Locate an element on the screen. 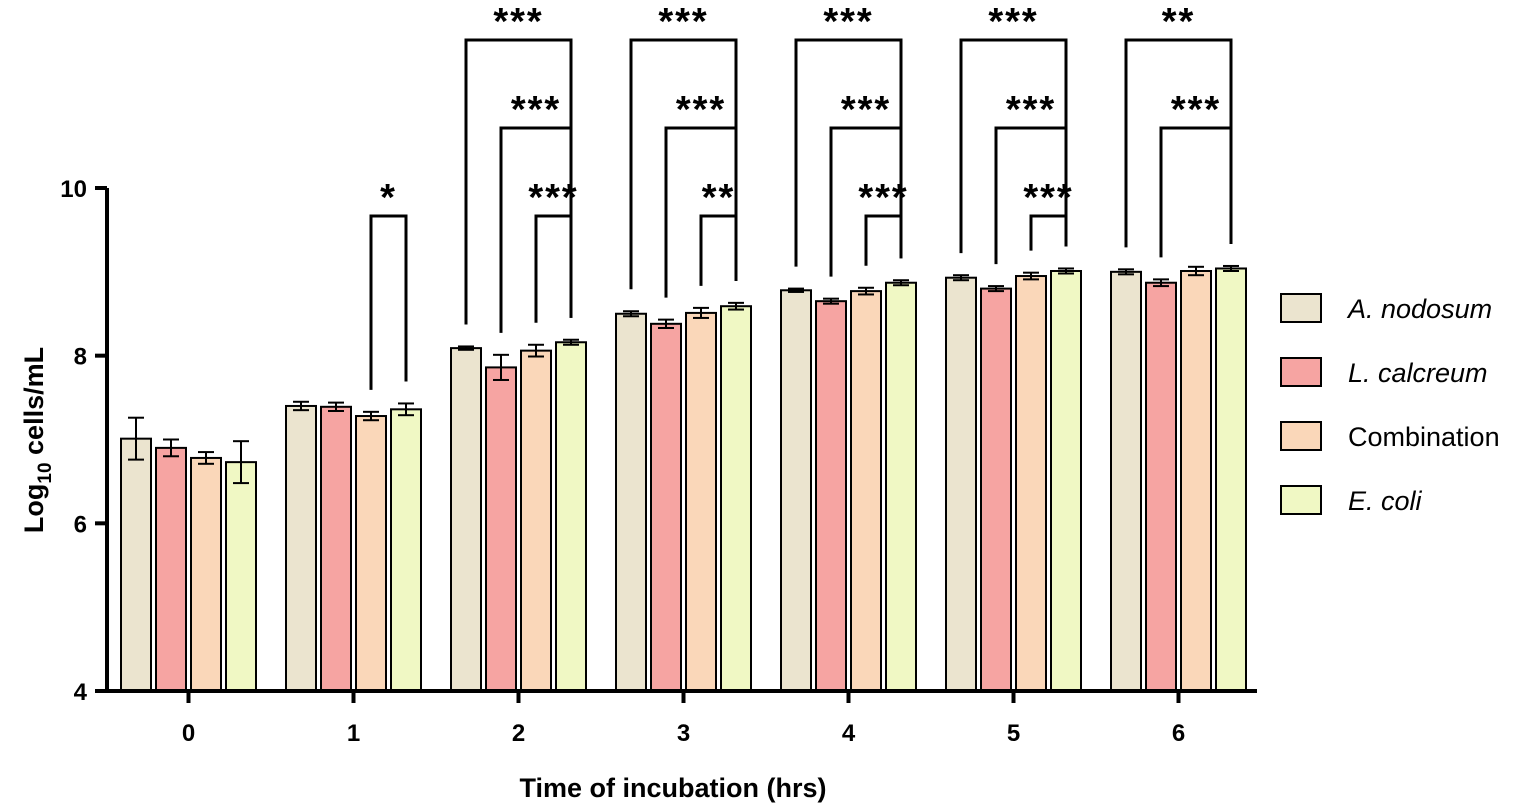 The image size is (1535, 809). y-axis-title-subscript: 10 is located at coordinates (45, 472).